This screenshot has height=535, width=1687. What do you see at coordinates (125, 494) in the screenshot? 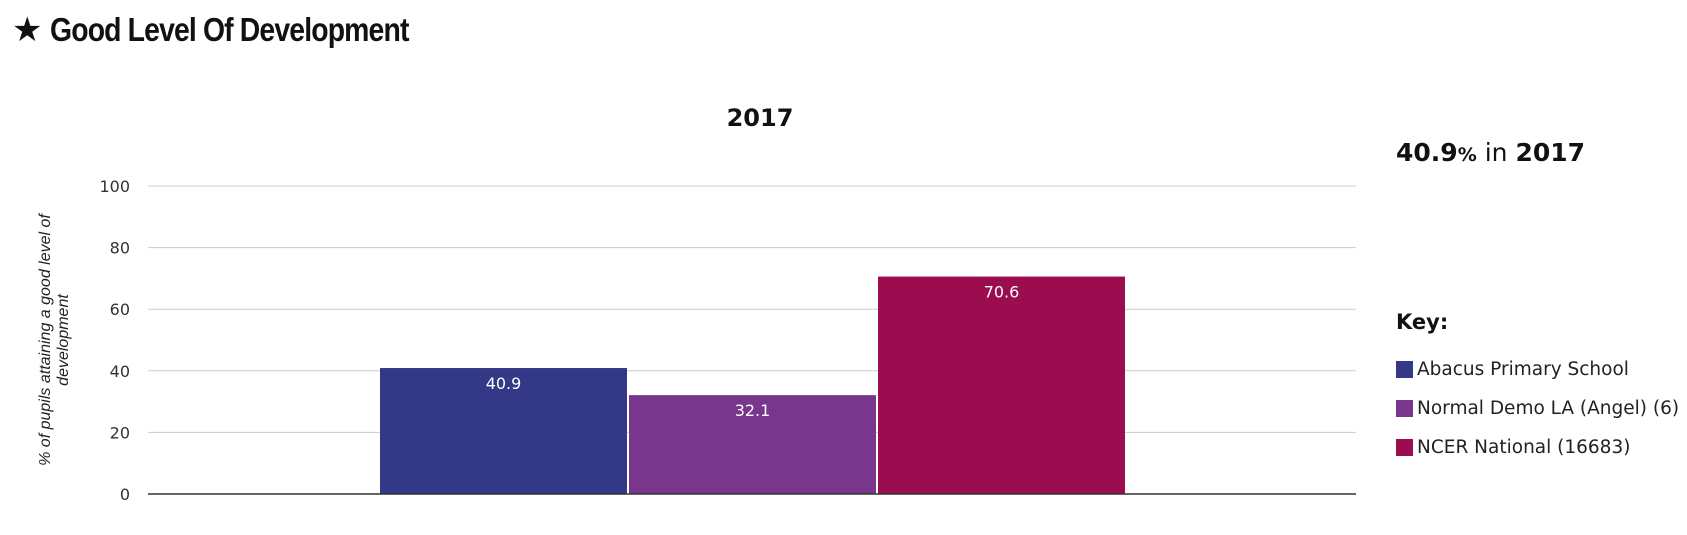
I see `y-tick-label: 0` at bounding box center [125, 494].